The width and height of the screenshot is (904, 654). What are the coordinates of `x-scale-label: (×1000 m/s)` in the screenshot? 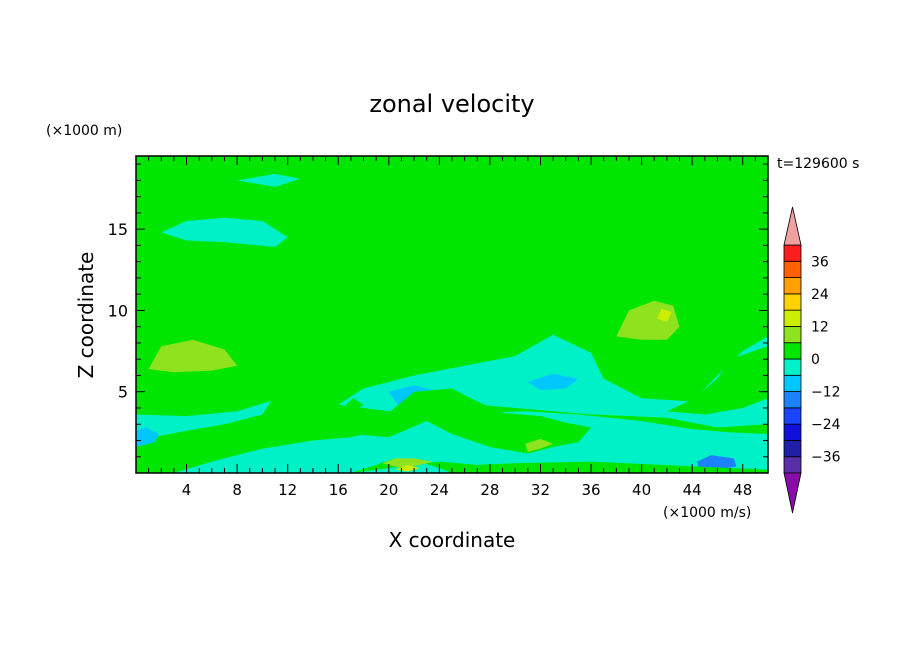 It's located at (707, 513).